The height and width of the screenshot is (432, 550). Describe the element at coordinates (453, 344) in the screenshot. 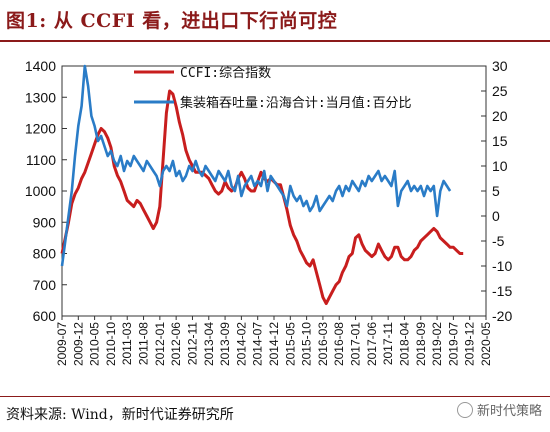

I see `x-tick-label: 2019-07` at that location.